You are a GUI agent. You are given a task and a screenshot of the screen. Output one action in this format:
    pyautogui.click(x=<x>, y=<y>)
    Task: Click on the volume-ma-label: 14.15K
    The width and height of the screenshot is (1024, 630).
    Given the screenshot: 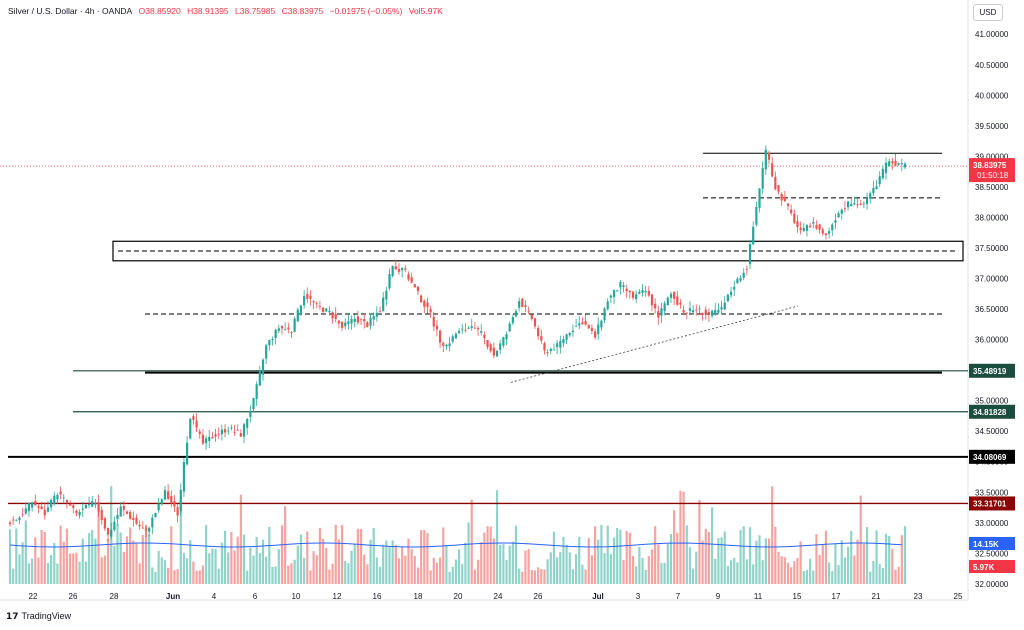 What is the action you would take?
    pyautogui.click(x=986, y=544)
    